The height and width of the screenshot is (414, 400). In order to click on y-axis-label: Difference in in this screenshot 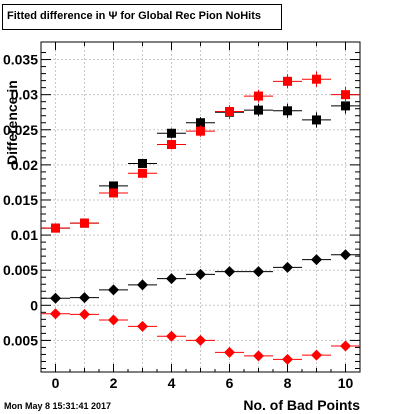, I will do `click(12, 122)`.